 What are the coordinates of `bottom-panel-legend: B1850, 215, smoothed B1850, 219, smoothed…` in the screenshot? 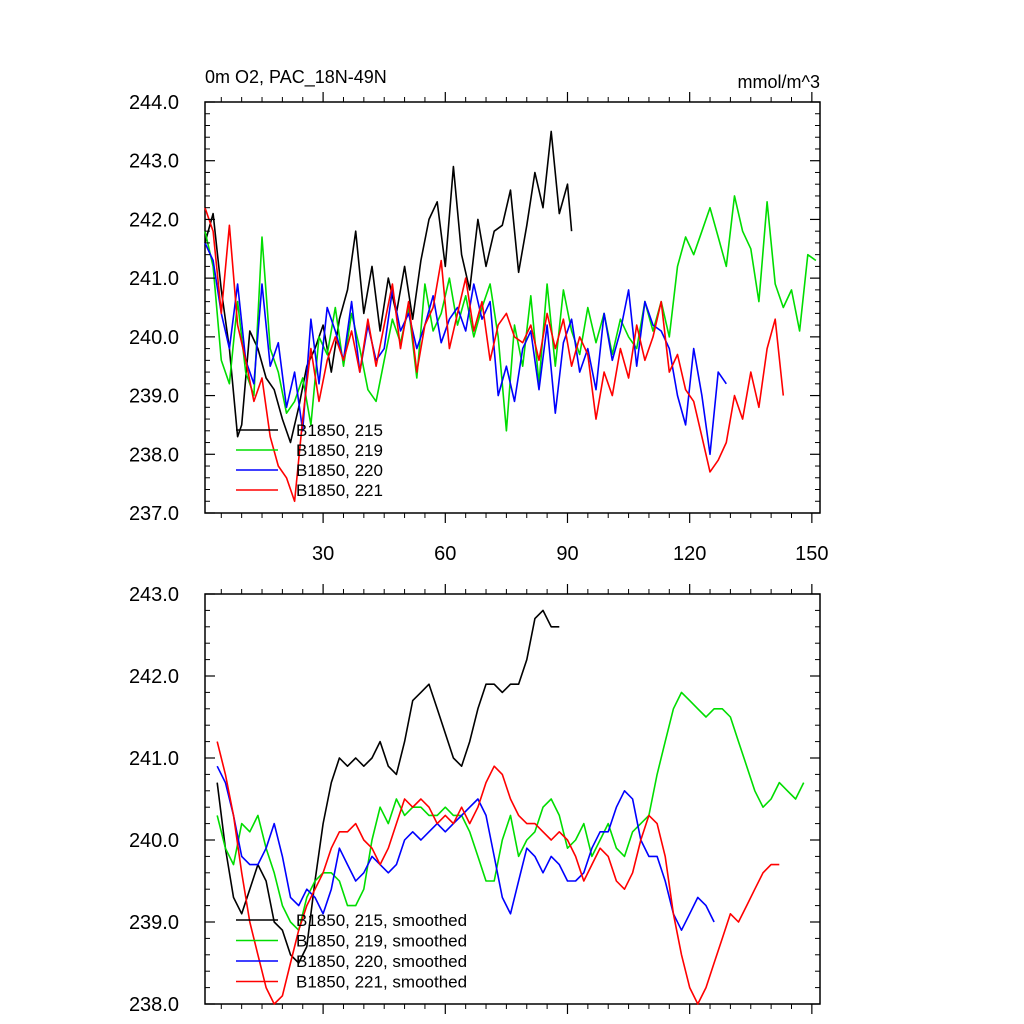 It's located at (351, 951).